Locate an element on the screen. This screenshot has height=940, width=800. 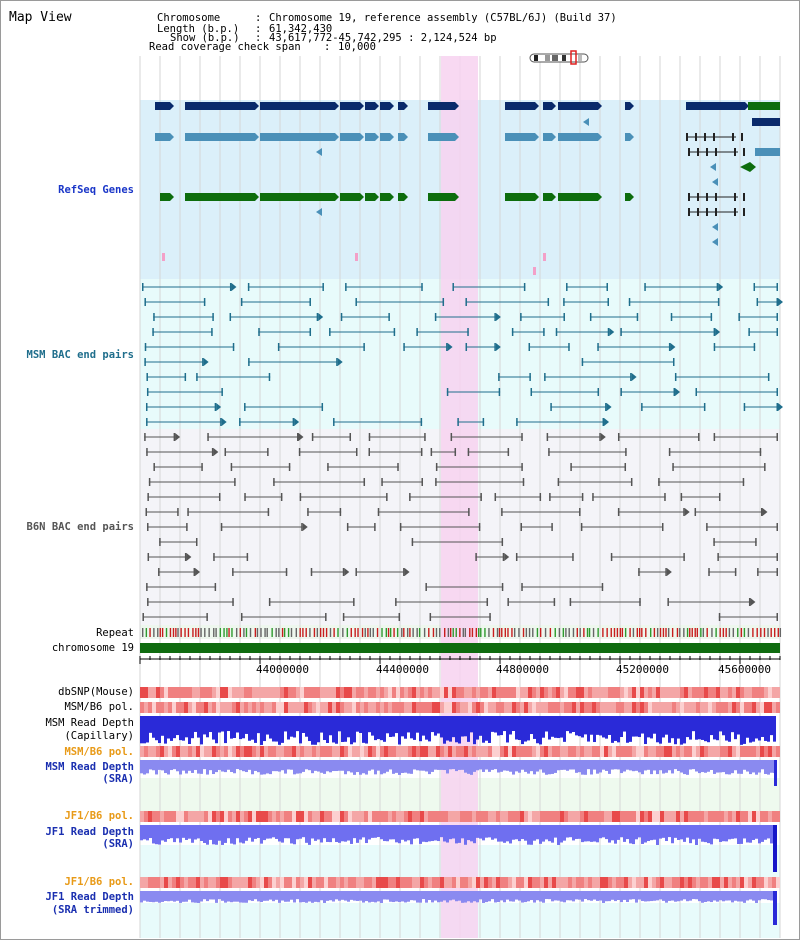
track-label-jf1-depth-trim-sub: (SRA trimmed) is located at coordinates (92, 910).